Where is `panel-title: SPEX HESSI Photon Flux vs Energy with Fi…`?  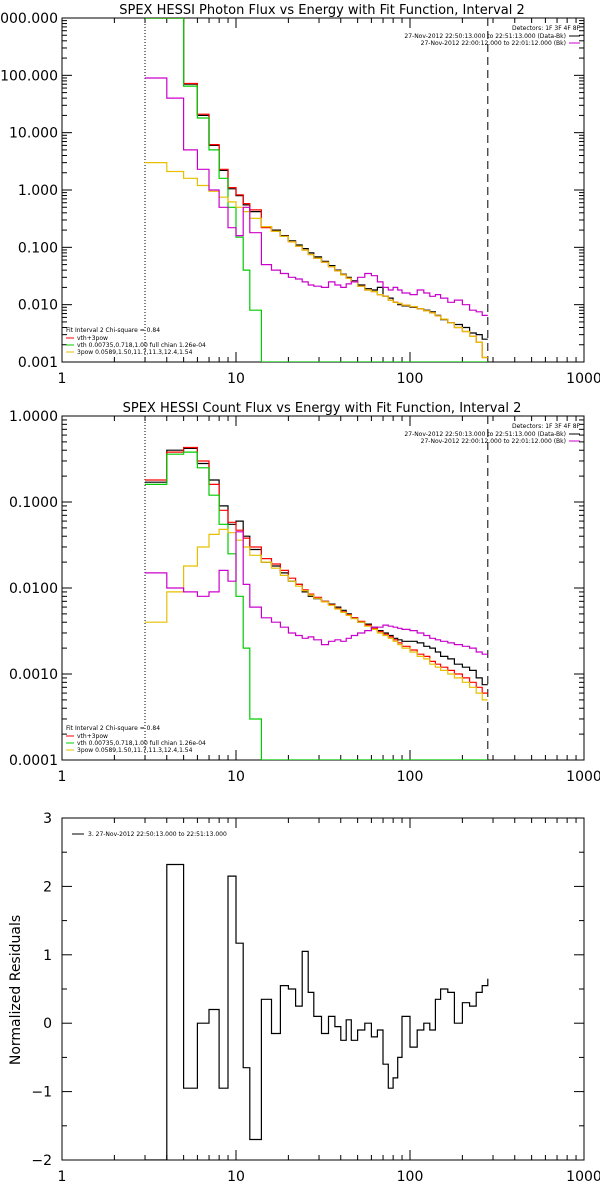 panel-title: SPEX HESSI Photon Flux vs Energy with Fi… is located at coordinates (322, 10).